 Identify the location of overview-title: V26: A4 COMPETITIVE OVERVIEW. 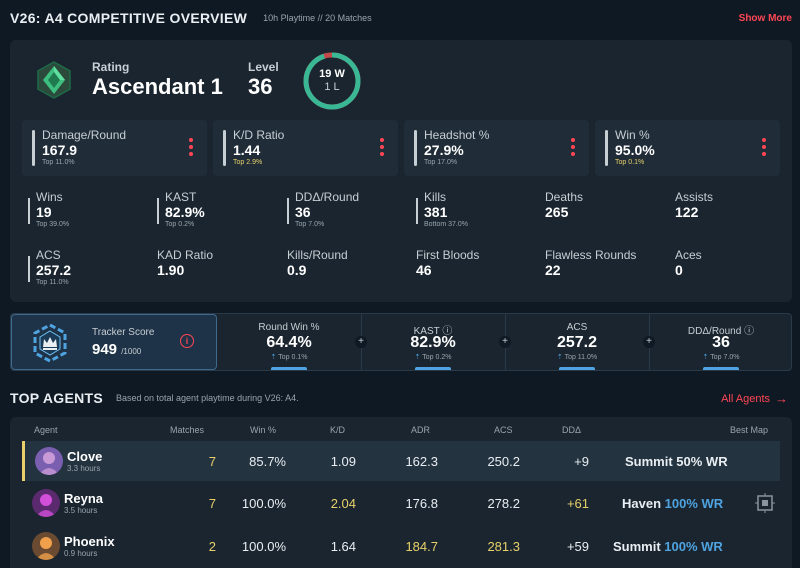
(129, 18).